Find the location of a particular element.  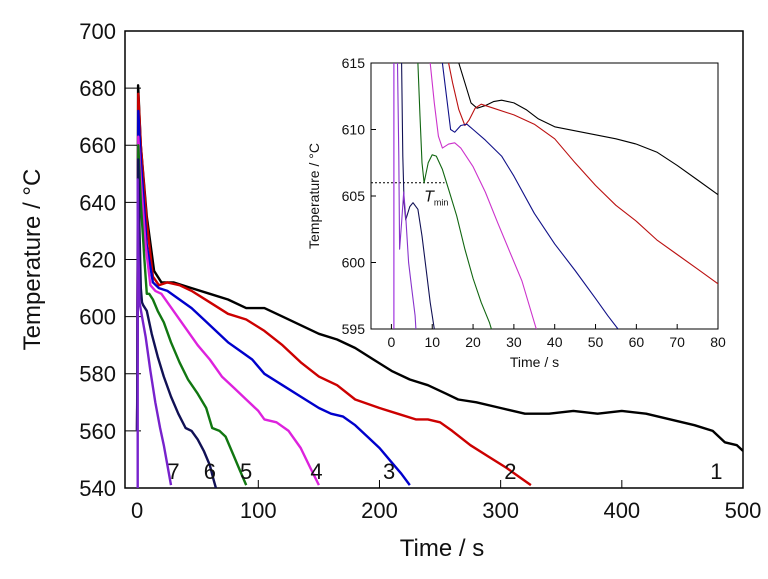

inset-series-1-line is located at coordinates (588, 129).